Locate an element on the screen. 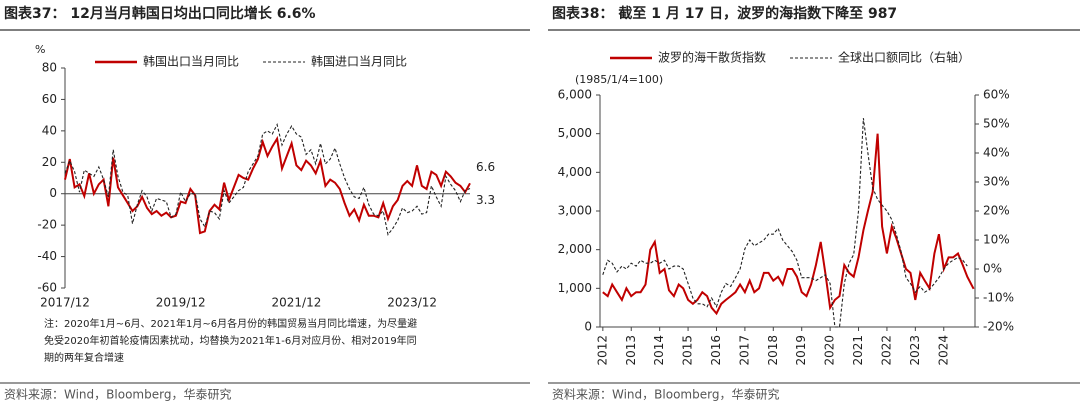 Image resolution: width=1080 pixels, height=407 pixels. x-tick-label: 2024 is located at coordinates (943, 350).